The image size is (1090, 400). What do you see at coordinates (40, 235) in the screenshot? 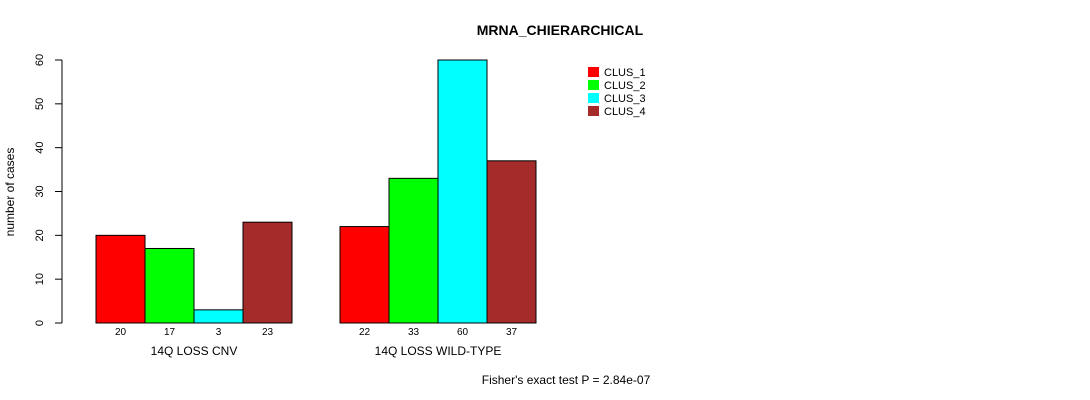
I see `y-tick-label: 20` at bounding box center [40, 235].